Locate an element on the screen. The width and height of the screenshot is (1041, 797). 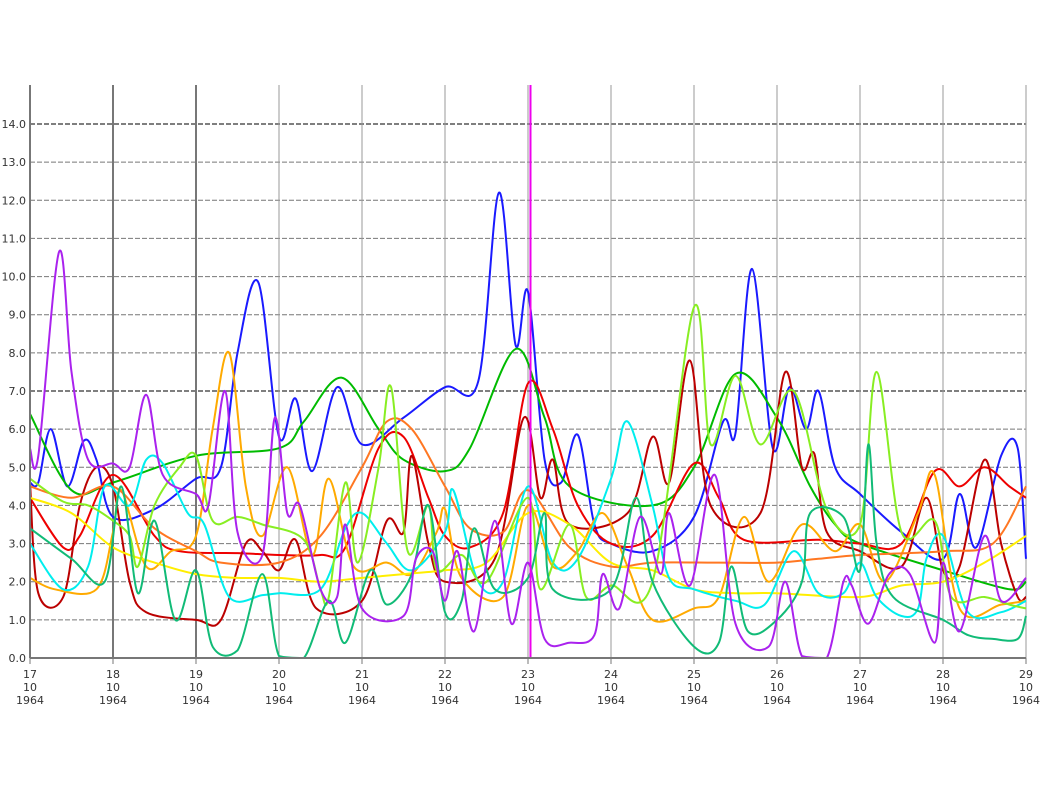
y-tick-label: 4.0 is located at coordinates (18, 505).